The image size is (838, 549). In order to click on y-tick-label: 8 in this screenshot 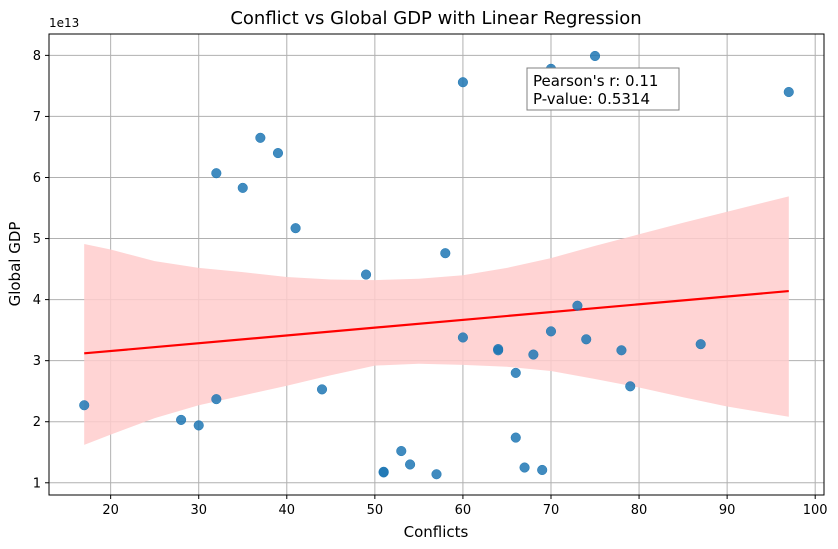, I will do `click(37, 56)`.